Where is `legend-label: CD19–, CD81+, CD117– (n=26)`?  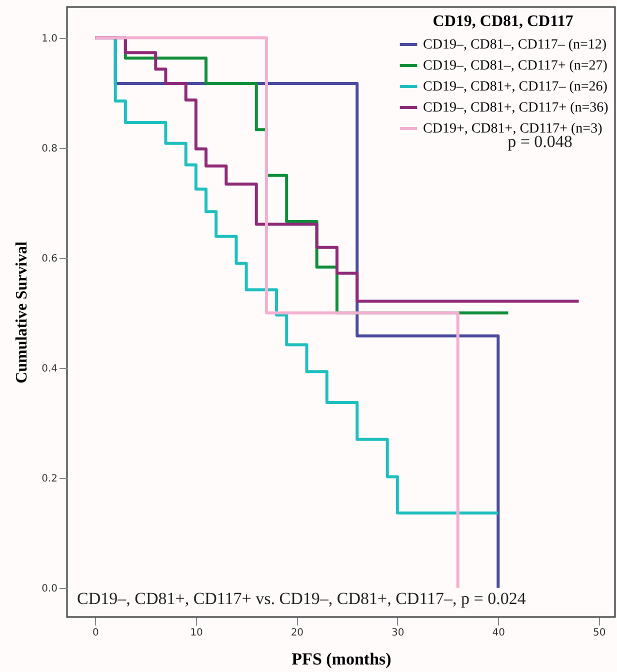 legend-label: CD19–, CD81+, CD117– (n=26) is located at coordinates (515, 87).